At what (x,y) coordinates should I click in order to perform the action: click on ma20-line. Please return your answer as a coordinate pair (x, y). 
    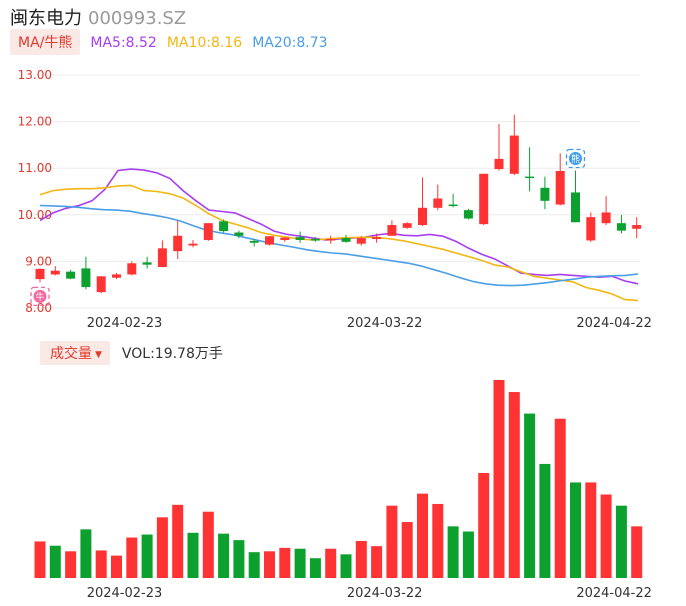
    Looking at the image, I should click on (339, 245).